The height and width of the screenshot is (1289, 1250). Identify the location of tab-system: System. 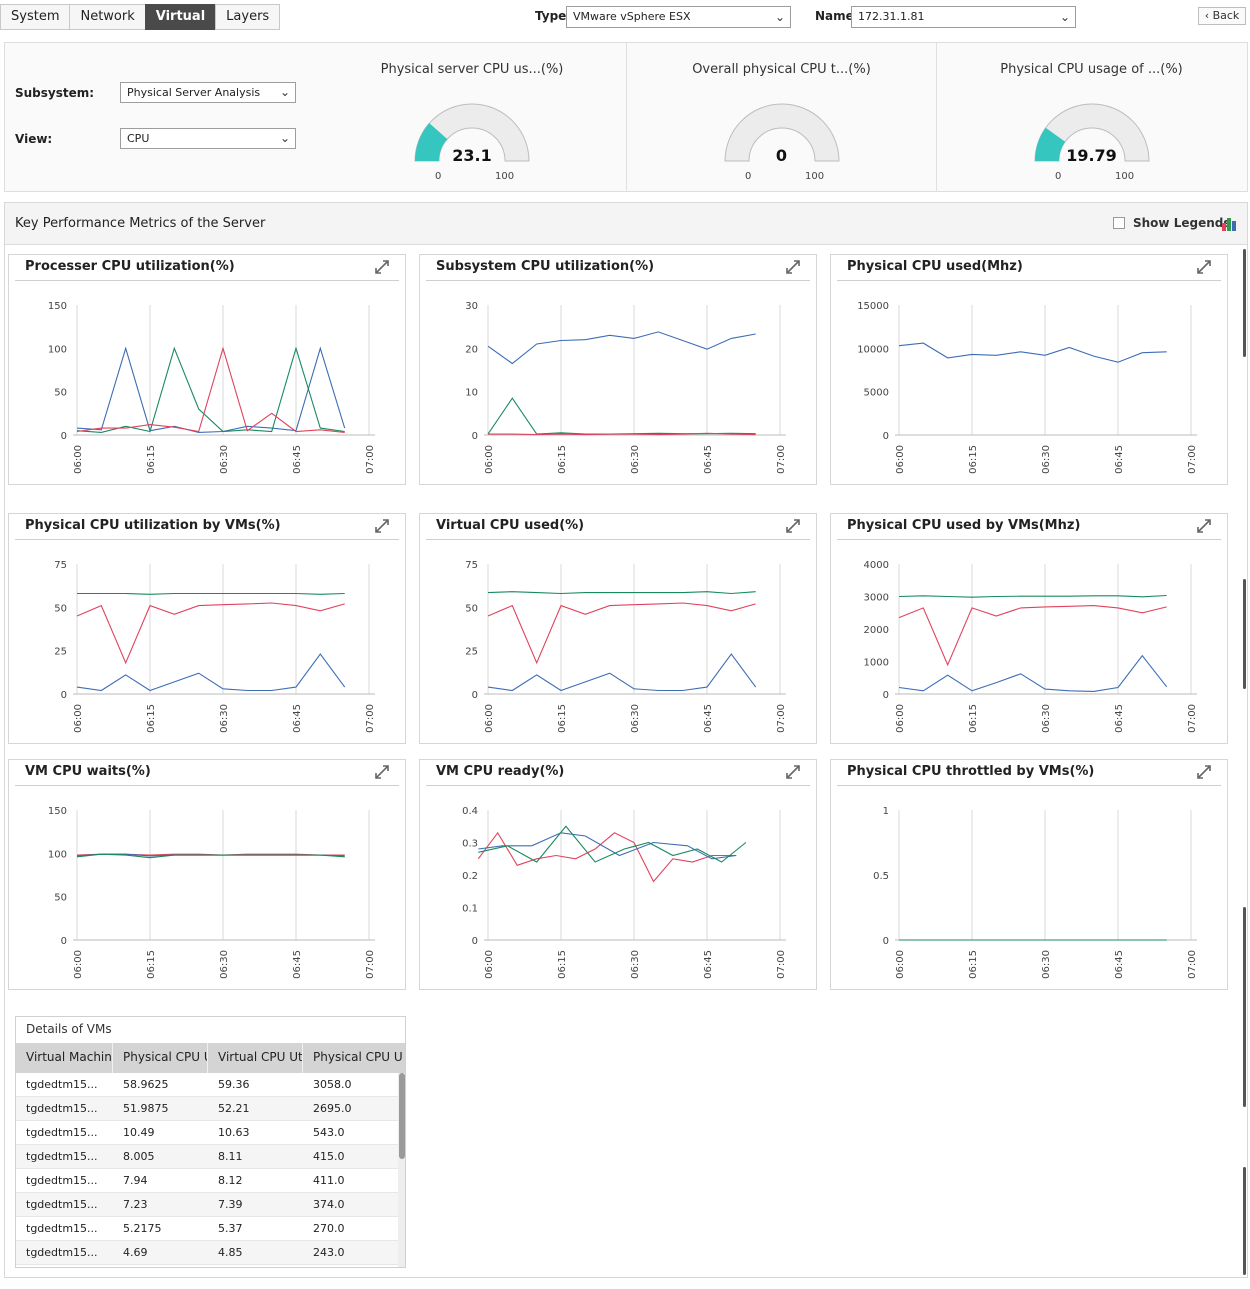
(35, 17).